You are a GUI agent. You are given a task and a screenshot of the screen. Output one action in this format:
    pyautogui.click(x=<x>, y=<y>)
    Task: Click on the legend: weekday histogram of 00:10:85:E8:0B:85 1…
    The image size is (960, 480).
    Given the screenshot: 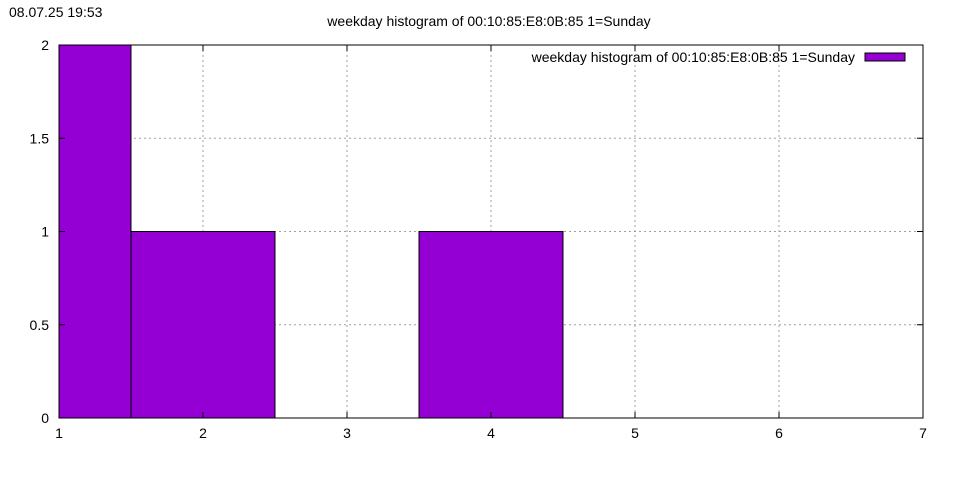 What is the action you would take?
    pyautogui.click(x=718, y=57)
    